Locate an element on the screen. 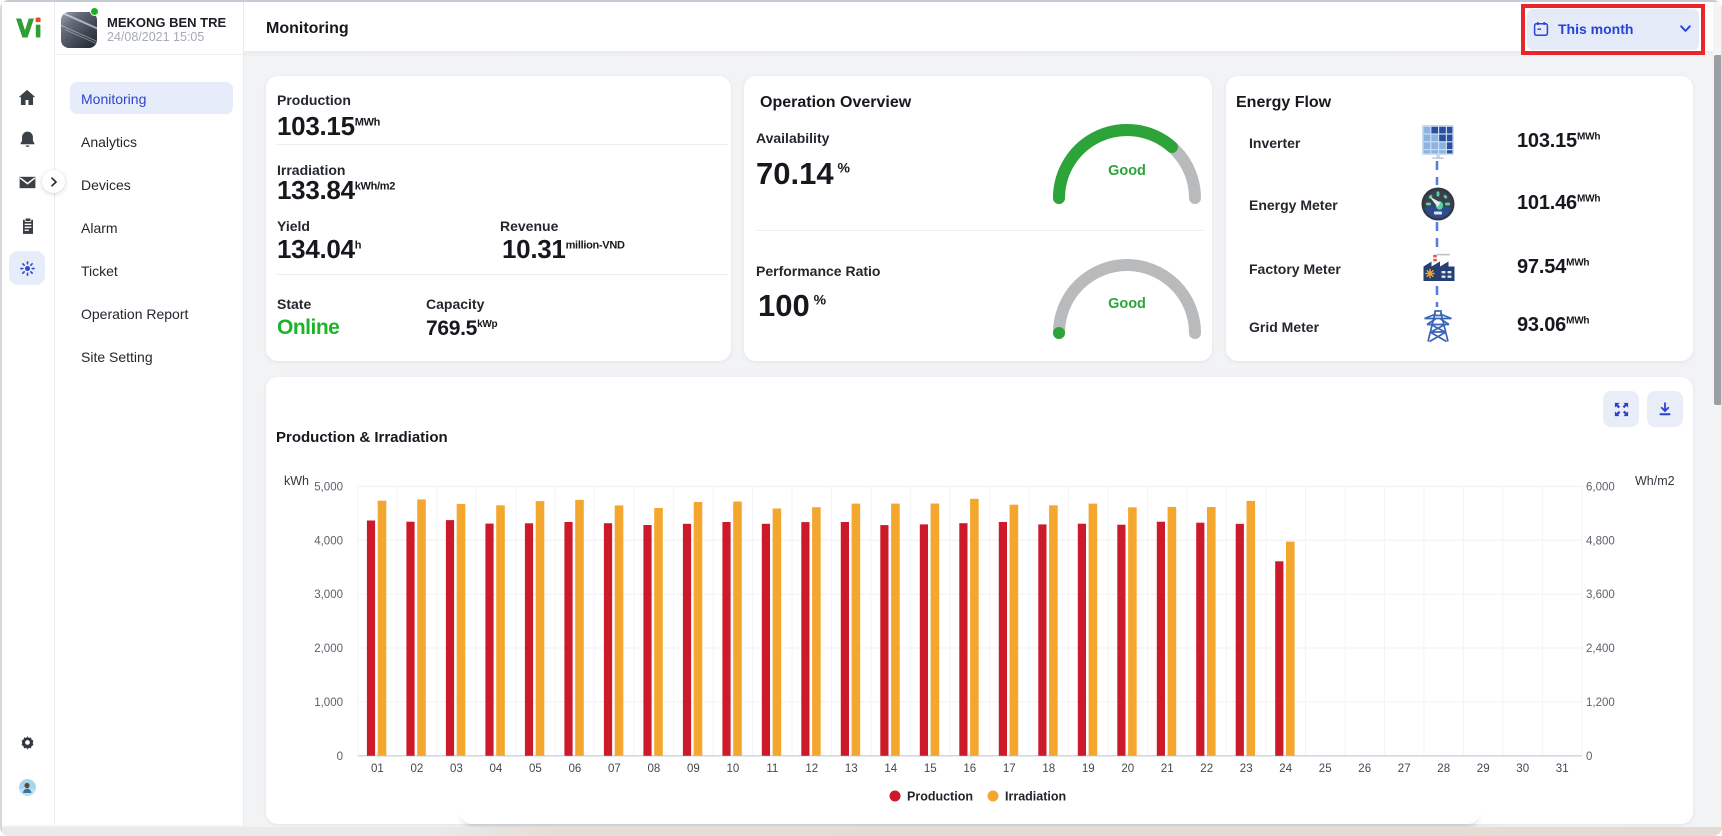 The height and width of the screenshot is (836, 1722). svg-text: 30 is located at coordinates (1522, 769).